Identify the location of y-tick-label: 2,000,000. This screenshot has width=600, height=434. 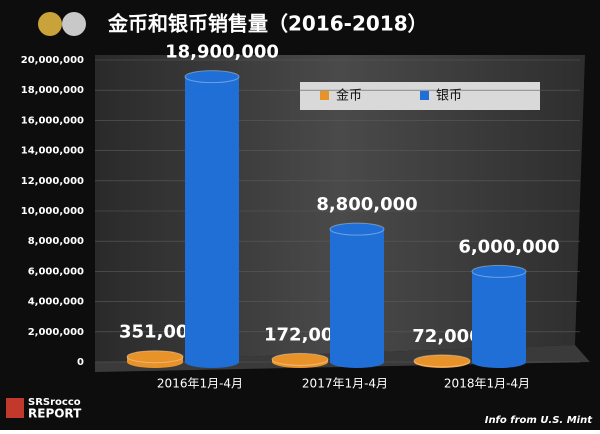
(56, 332).